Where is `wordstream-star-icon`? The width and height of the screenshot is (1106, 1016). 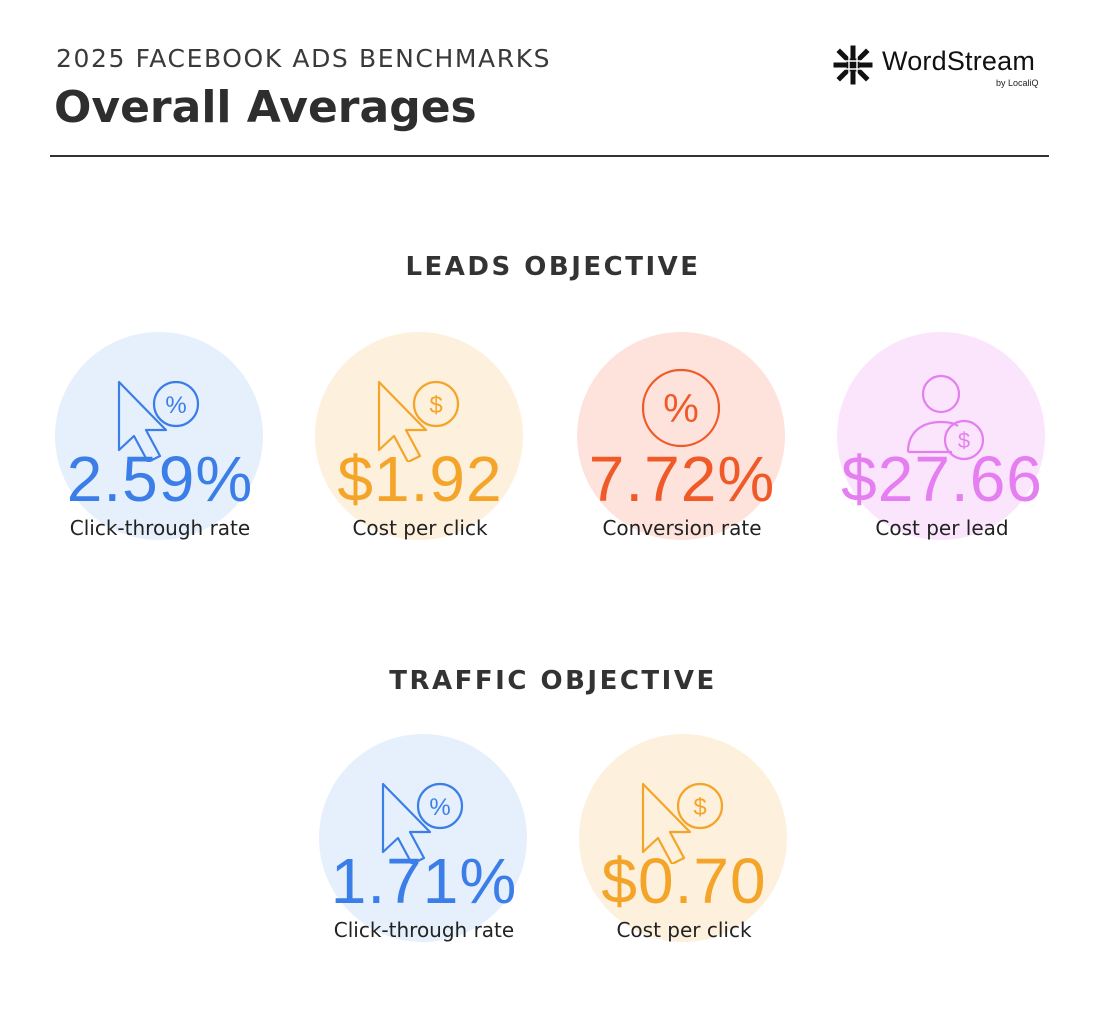 wordstream-star-icon is located at coordinates (853, 65).